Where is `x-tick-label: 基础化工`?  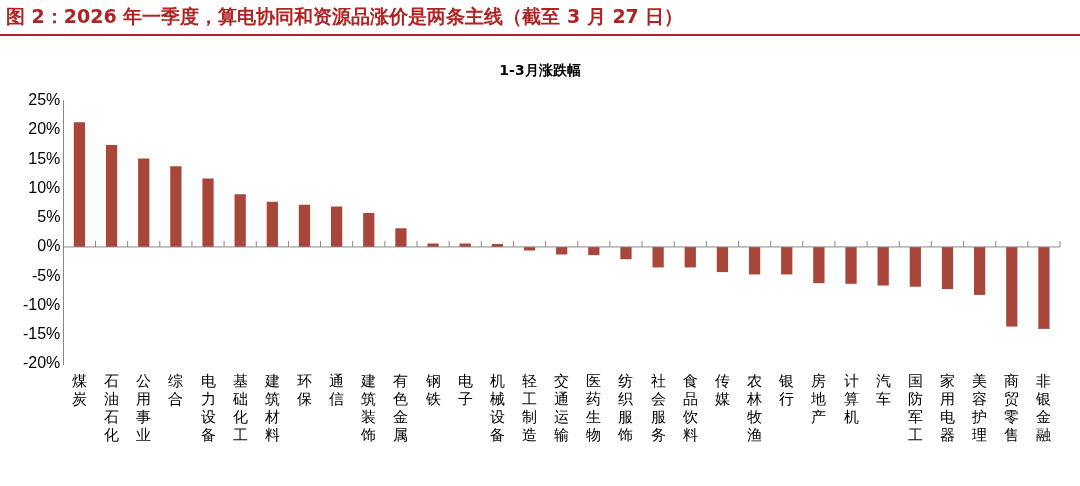
x-tick-label: 基础化工 is located at coordinates (239, 407).